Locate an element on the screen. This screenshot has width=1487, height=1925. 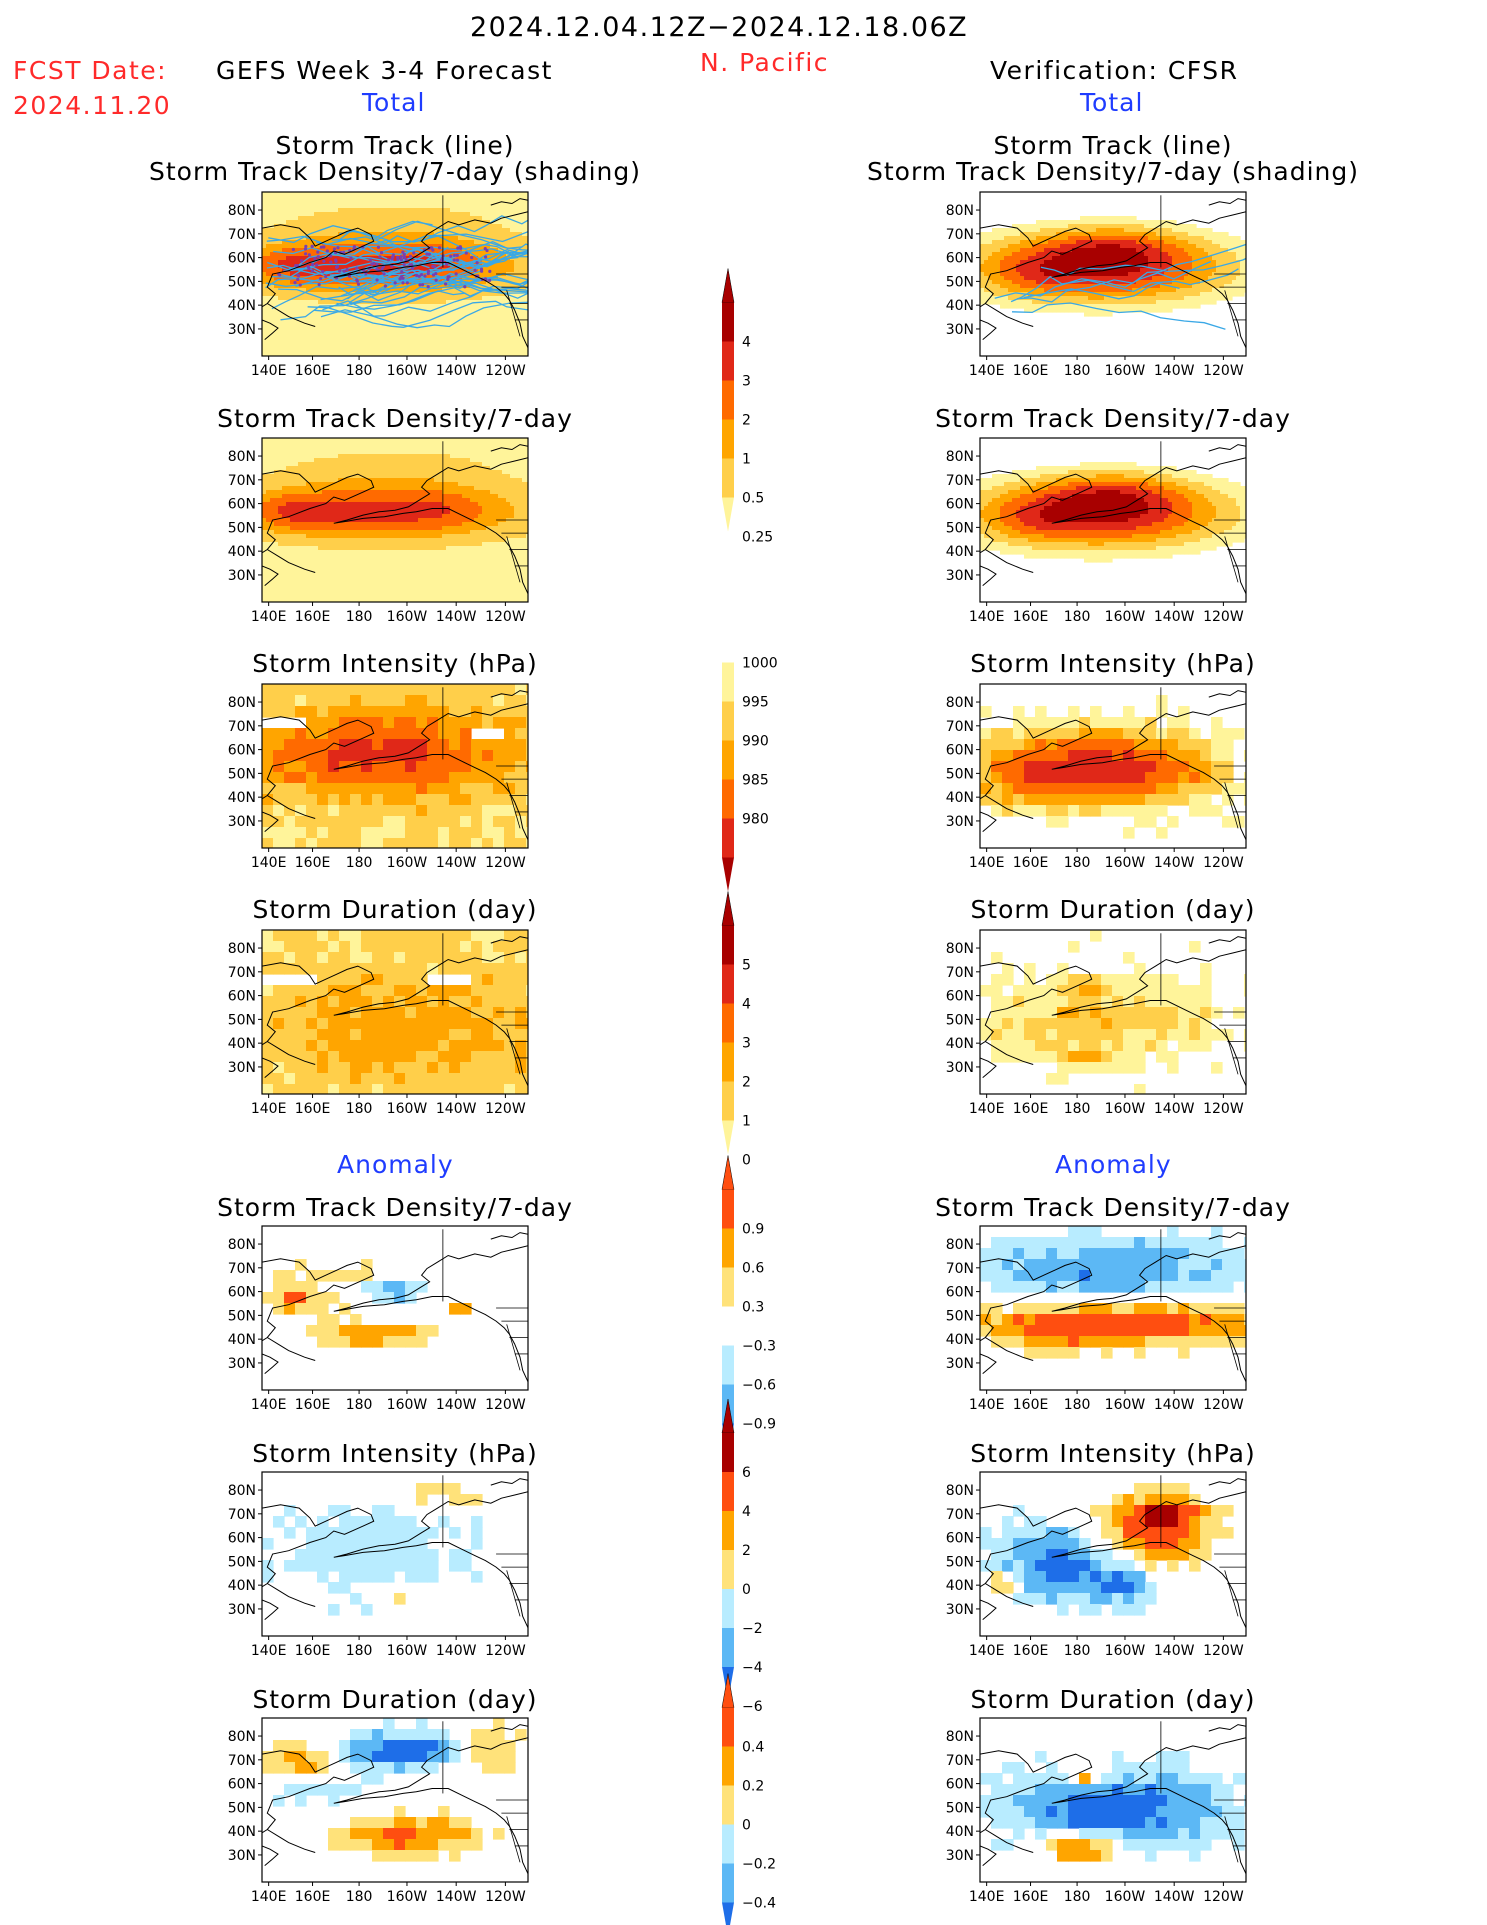
colorbar-label: 0.3 is located at coordinates (753, 1308).